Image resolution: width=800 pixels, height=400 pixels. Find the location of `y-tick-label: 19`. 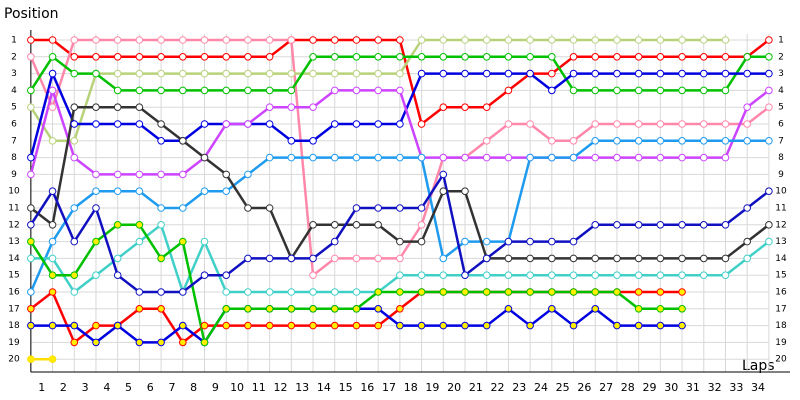

y-tick-label: 19 is located at coordinates (14, 343).